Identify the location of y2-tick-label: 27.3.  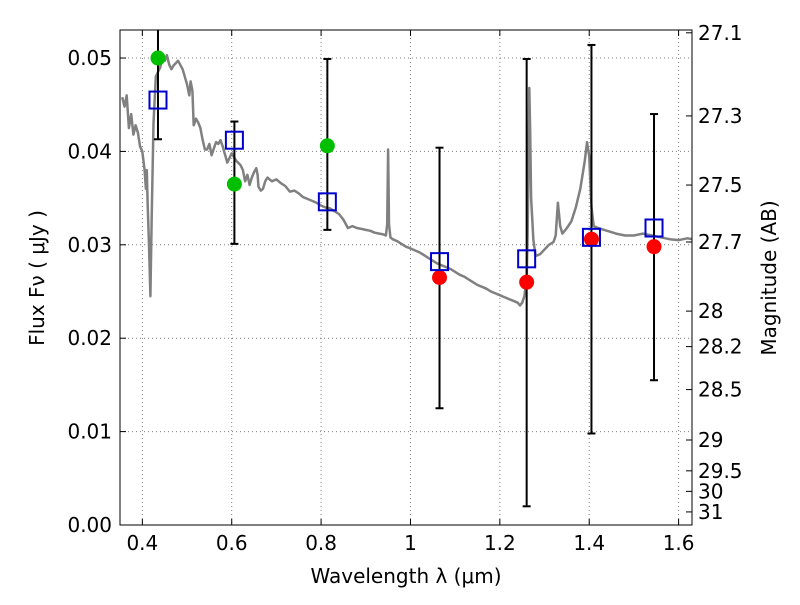
(720, 116).